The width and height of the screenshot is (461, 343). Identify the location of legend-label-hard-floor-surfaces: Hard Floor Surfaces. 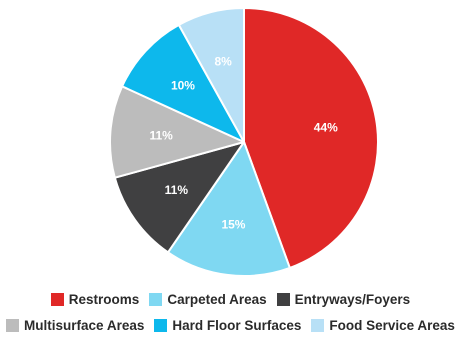
(236, 325).